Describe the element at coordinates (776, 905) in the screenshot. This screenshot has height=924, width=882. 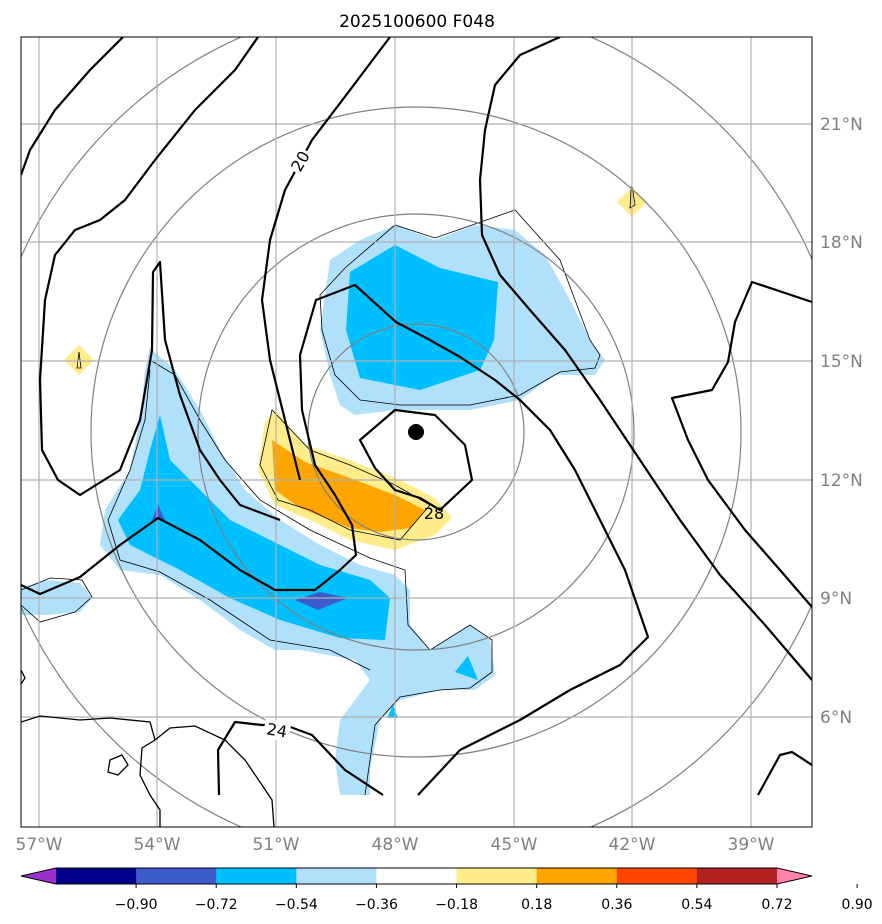
I see `colorbar-tick-label: 0.72` at that location.